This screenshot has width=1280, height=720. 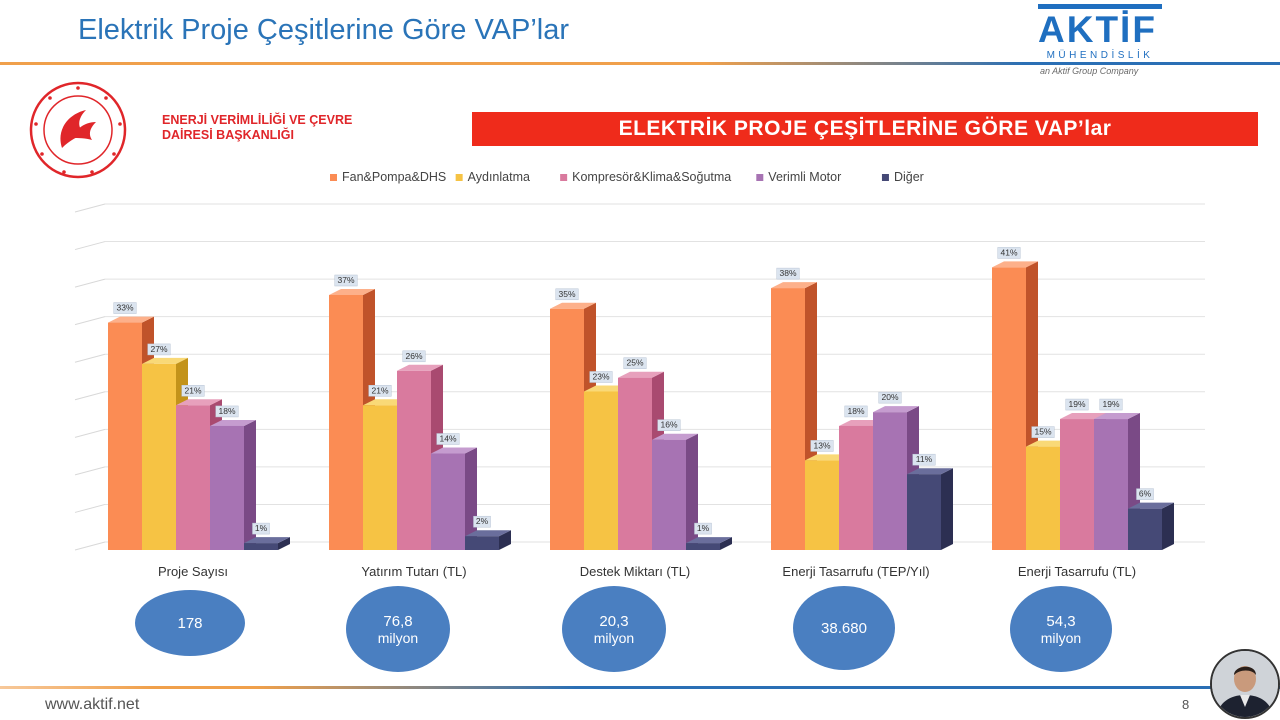 I want to click on legend-label: Diğer, so click(x=909, y=177).